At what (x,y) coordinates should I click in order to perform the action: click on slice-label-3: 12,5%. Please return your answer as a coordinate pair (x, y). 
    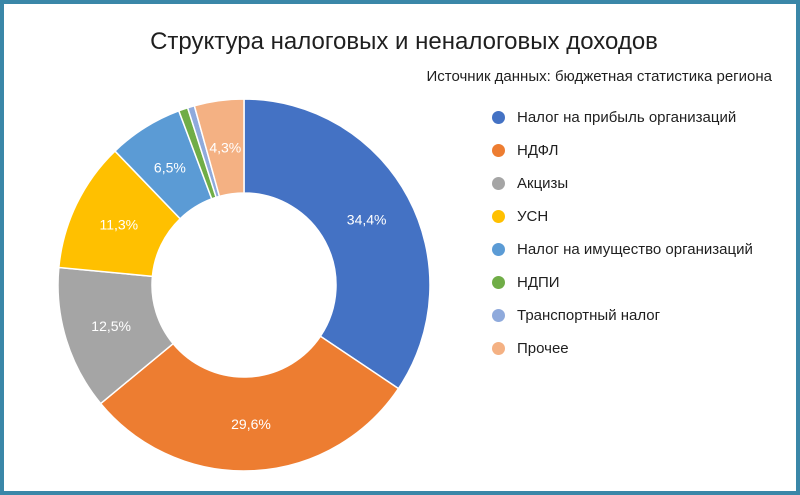
    Looking at the image, I should click on (111, 326).